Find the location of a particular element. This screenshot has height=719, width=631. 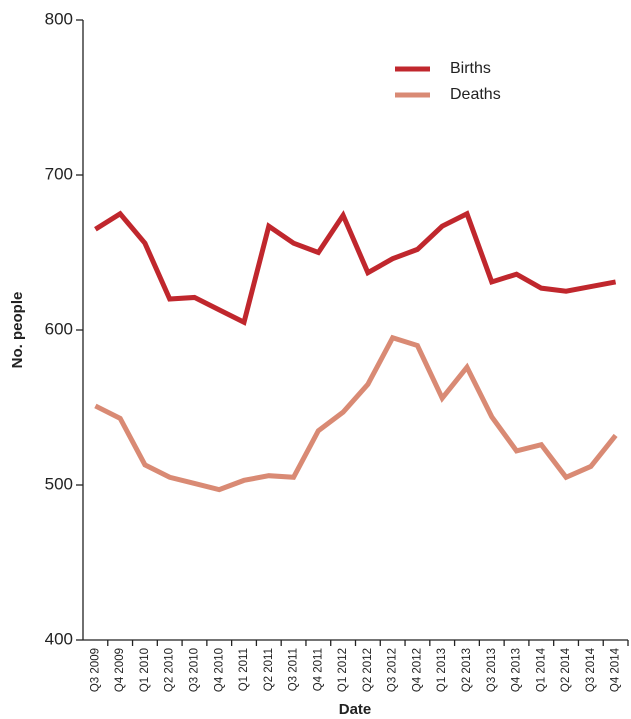

y-tick-label: 500 is located at coordinates (59, 483).